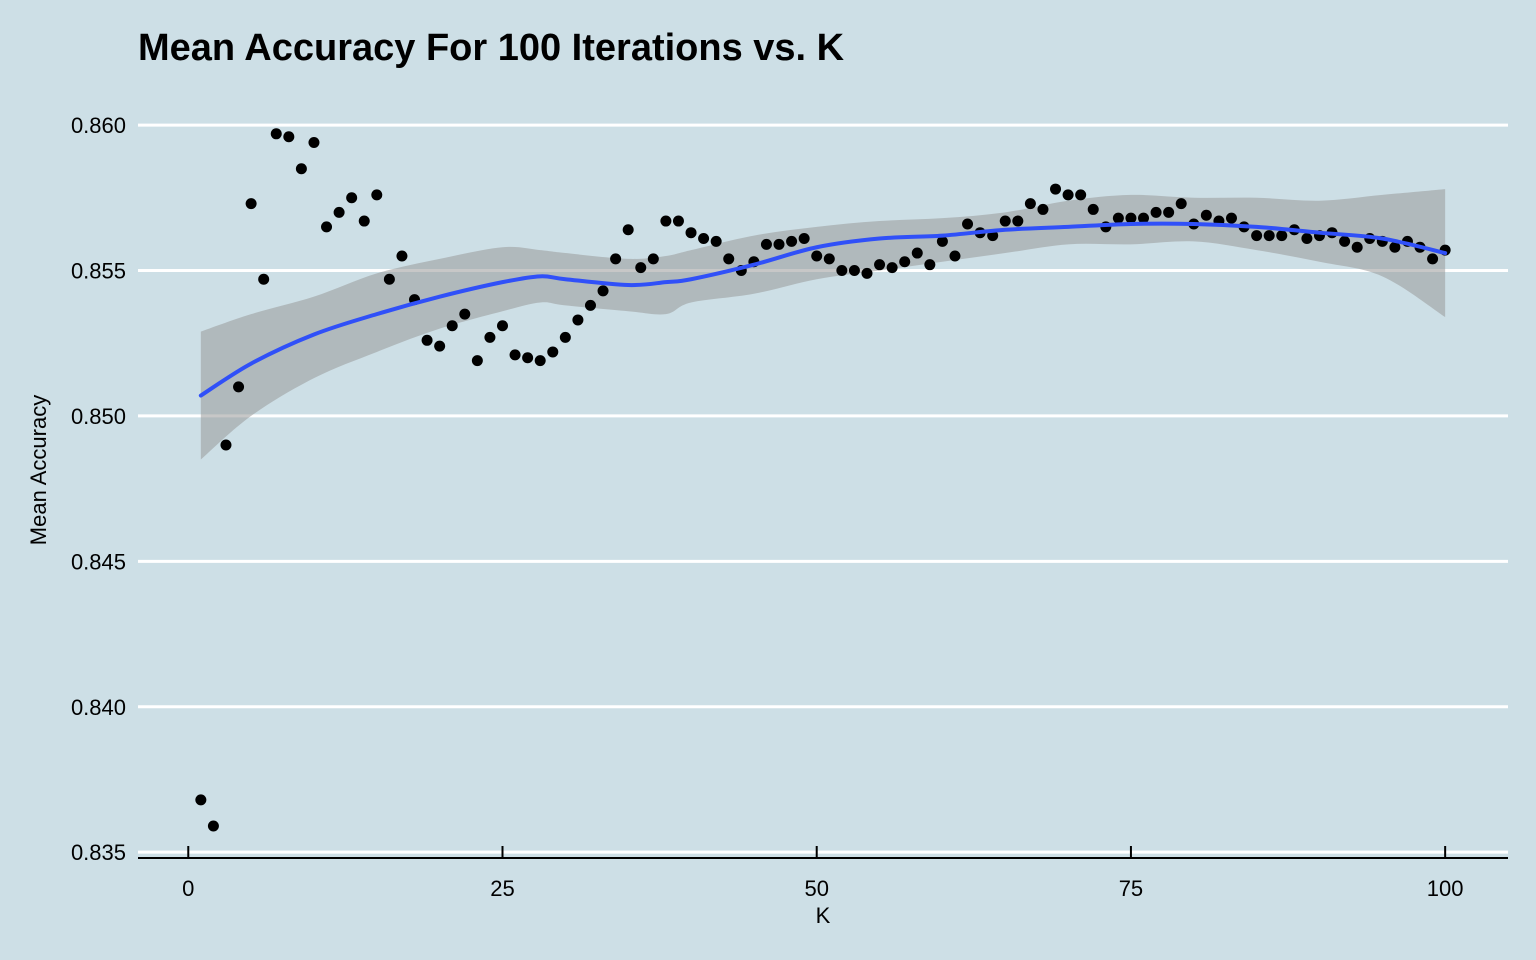  What do you see at coordinates (188, 888) in the screenshot?
I see `x-tick-label: 0` at bounding box center [188, 888].